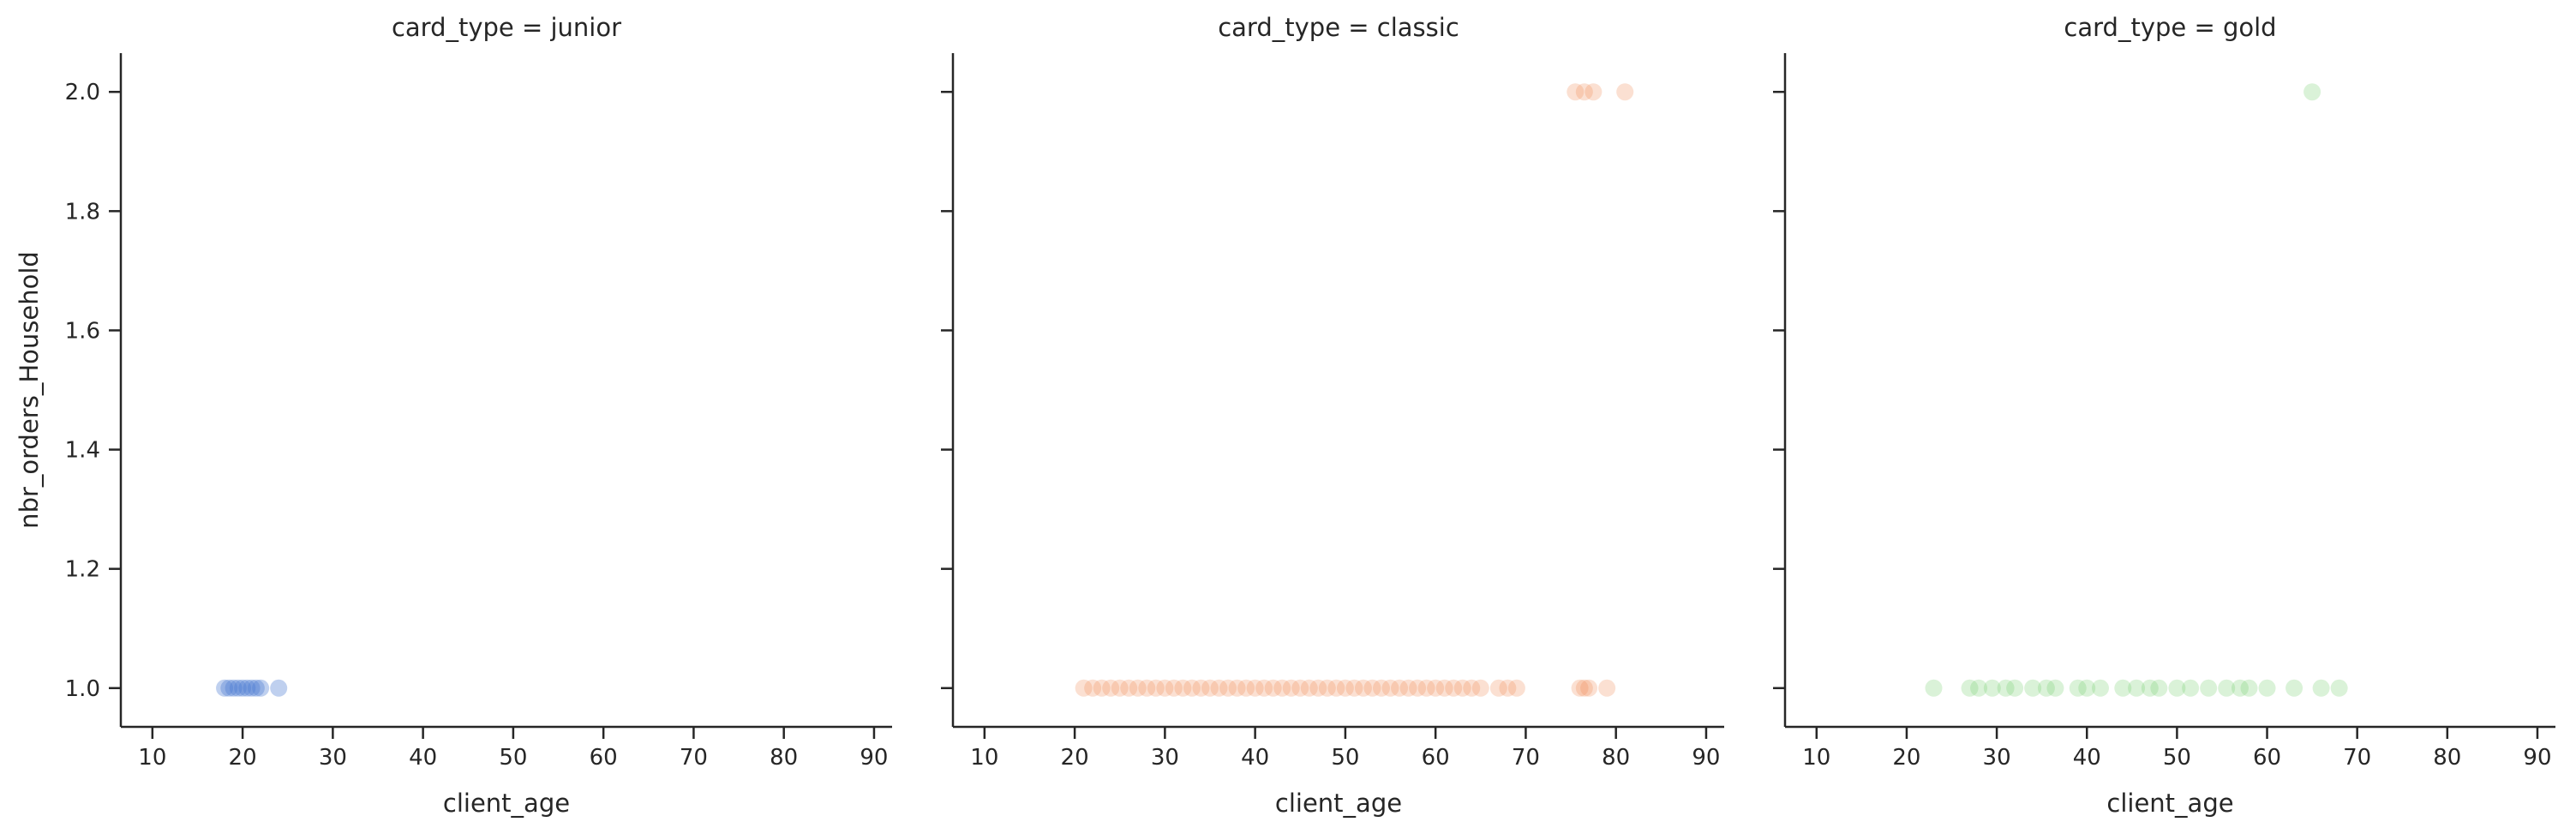 The image size is (2576, 834). Describe the element at coordinates (82, 451) in the screenshot. I see `y-tick-label: 1.4` at that location.